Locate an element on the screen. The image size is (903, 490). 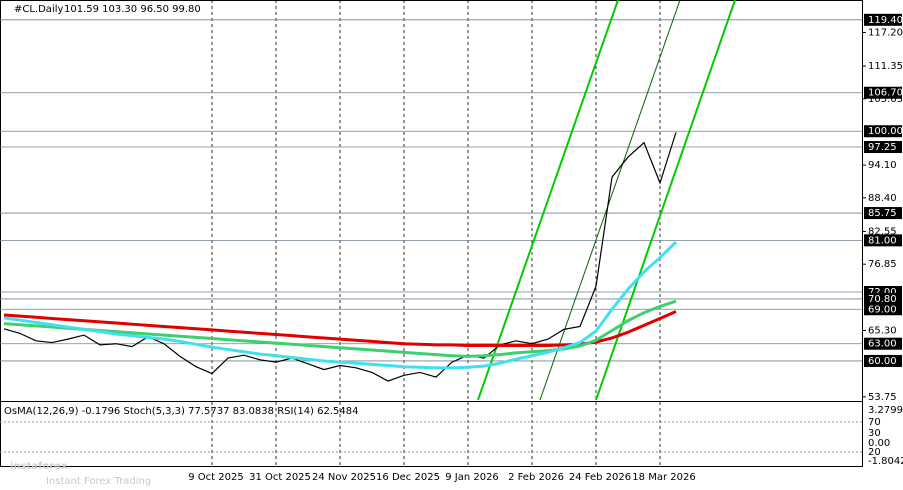
watermark: instaforex is located at coordinates (39, 466).